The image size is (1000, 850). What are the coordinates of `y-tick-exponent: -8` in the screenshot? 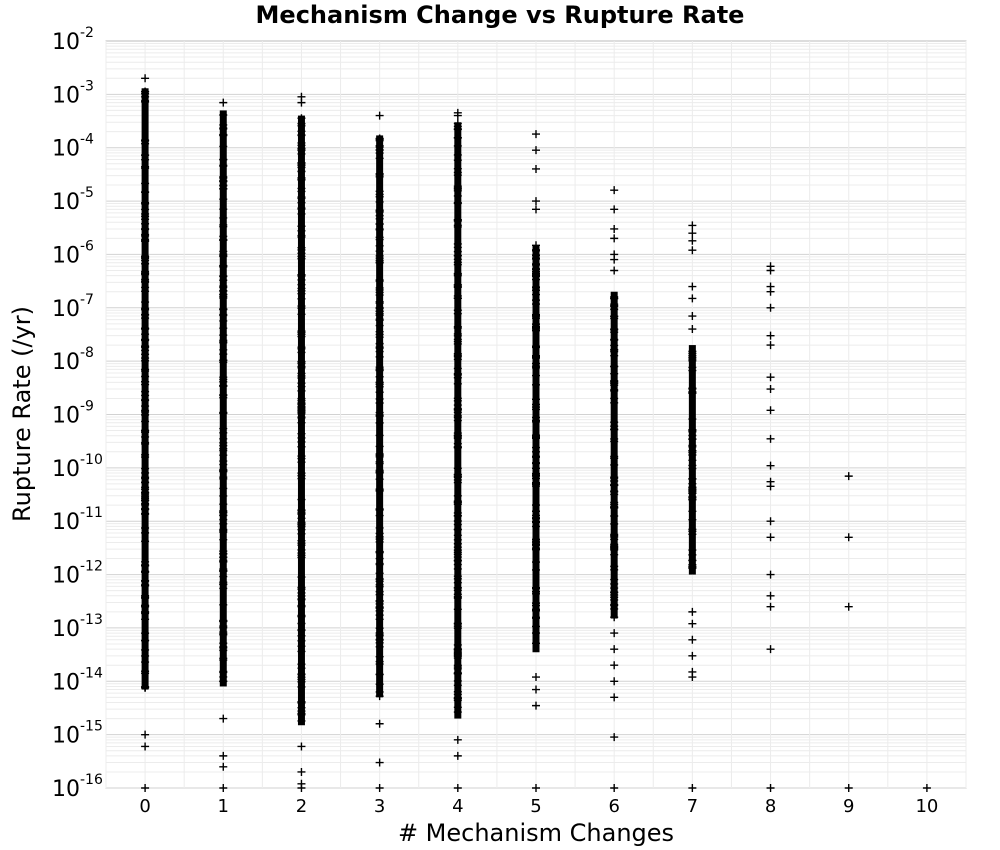 It's located at (87, 353).